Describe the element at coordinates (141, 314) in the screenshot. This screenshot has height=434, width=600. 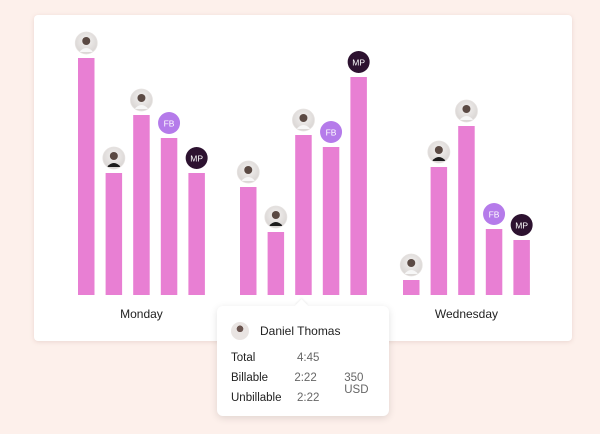
I see `x-tick-label-monday: Monday` at that location.